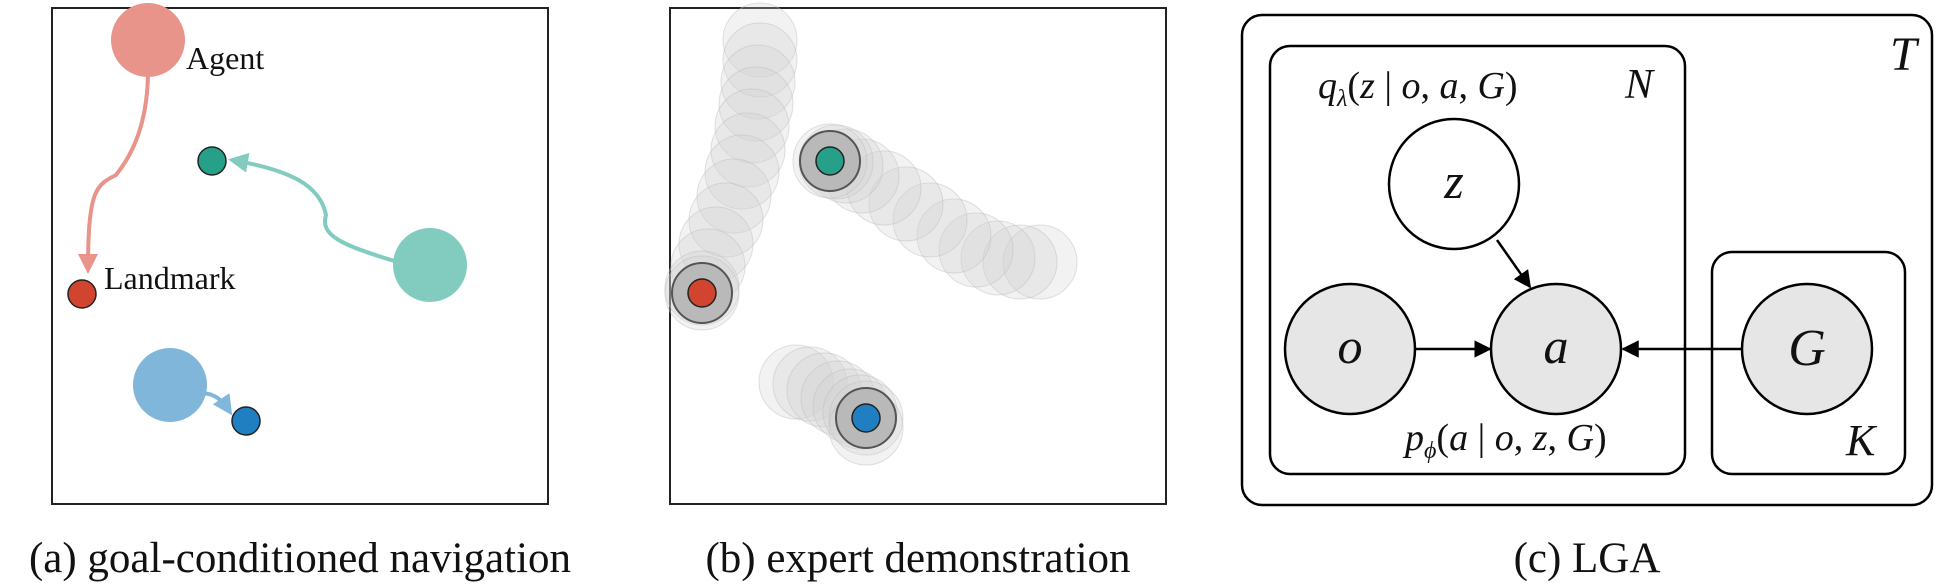 The width and height of the screenshot is (1941, 587). What do you see at coordinates (212, 161) in the screenshot?
I see `landmark-teal` at bounding box center [212, 161].